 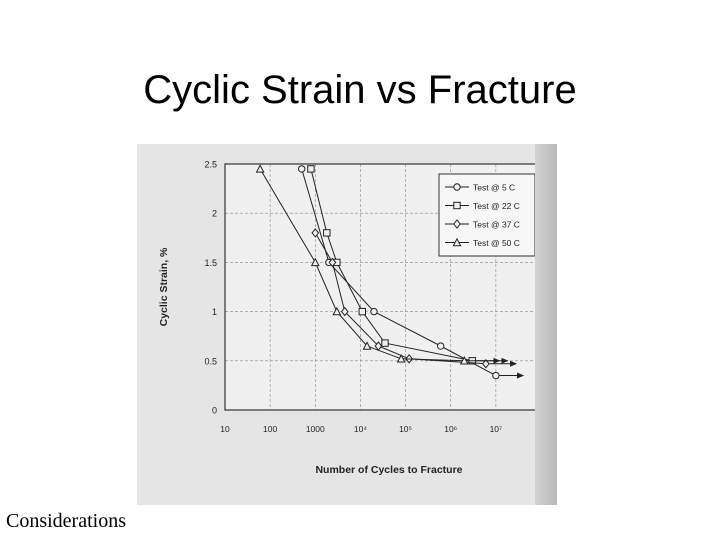 What do you see at coordinates (360, 429) in the screenshot?
I see `x-tick-label: 10⁴` at bounding box center [360, 429].